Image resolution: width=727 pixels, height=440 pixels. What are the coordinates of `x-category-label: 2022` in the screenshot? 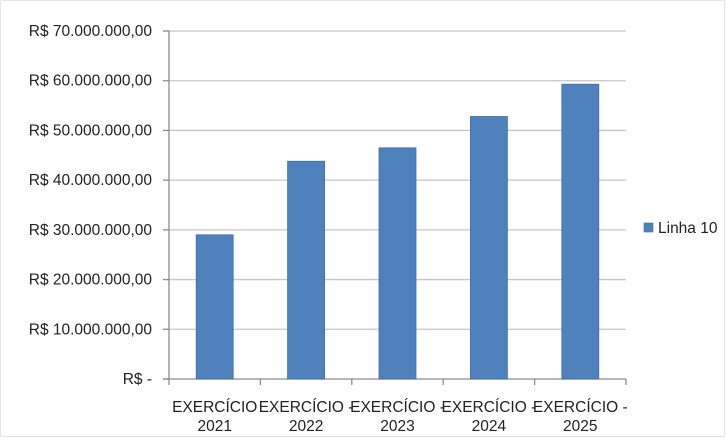 It's located at (306, 426).